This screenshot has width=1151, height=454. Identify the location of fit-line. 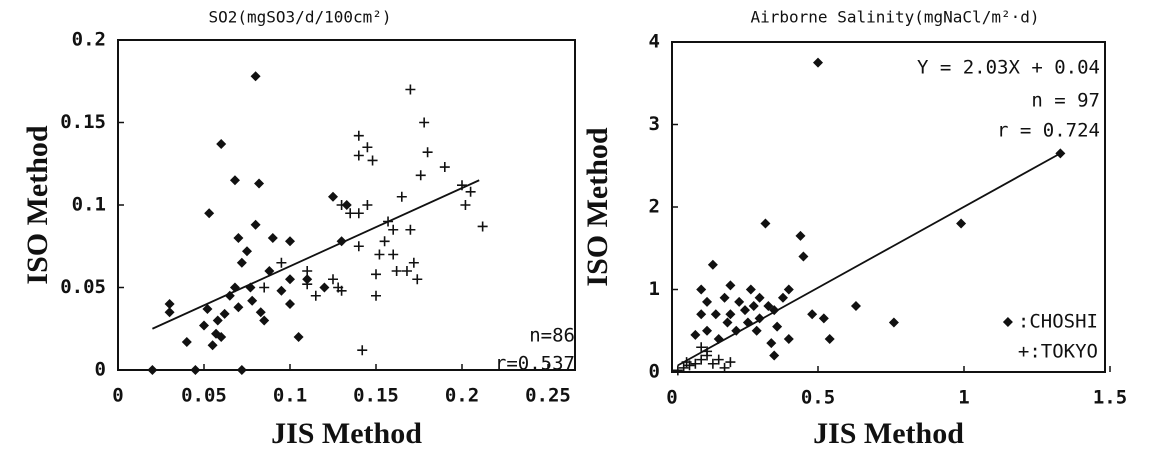
(316, 254).